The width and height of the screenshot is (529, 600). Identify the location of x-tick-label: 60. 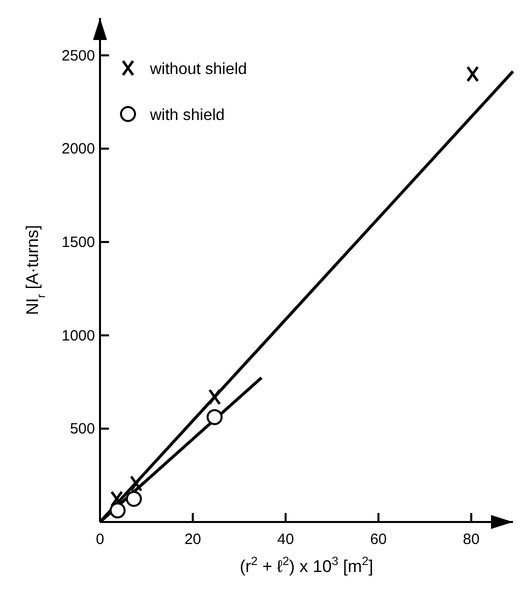
(378, 539).